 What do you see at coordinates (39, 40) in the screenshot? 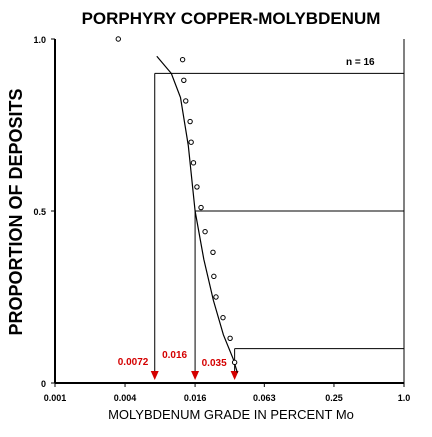
I see `y-tick-label: 1.0` at bounding box center [39, 40].